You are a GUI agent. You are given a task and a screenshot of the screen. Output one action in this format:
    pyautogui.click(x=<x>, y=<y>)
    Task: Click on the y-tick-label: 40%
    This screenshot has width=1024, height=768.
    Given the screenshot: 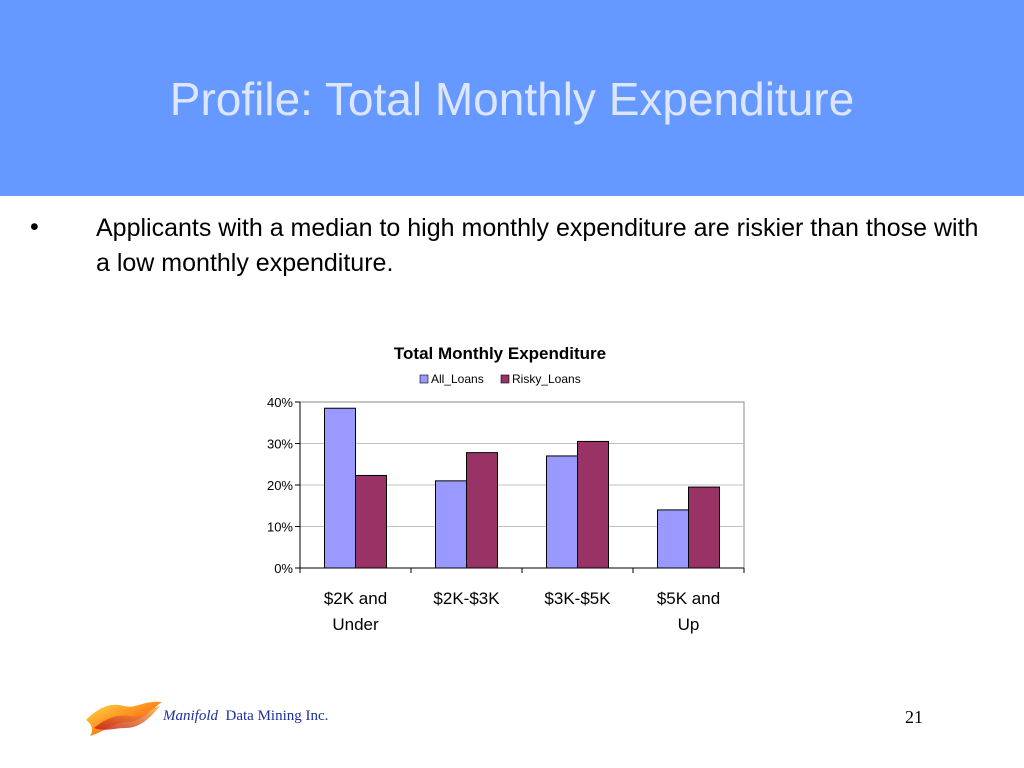 What is the action you would take?
    pyautogui.click(x=280, y=402)
    